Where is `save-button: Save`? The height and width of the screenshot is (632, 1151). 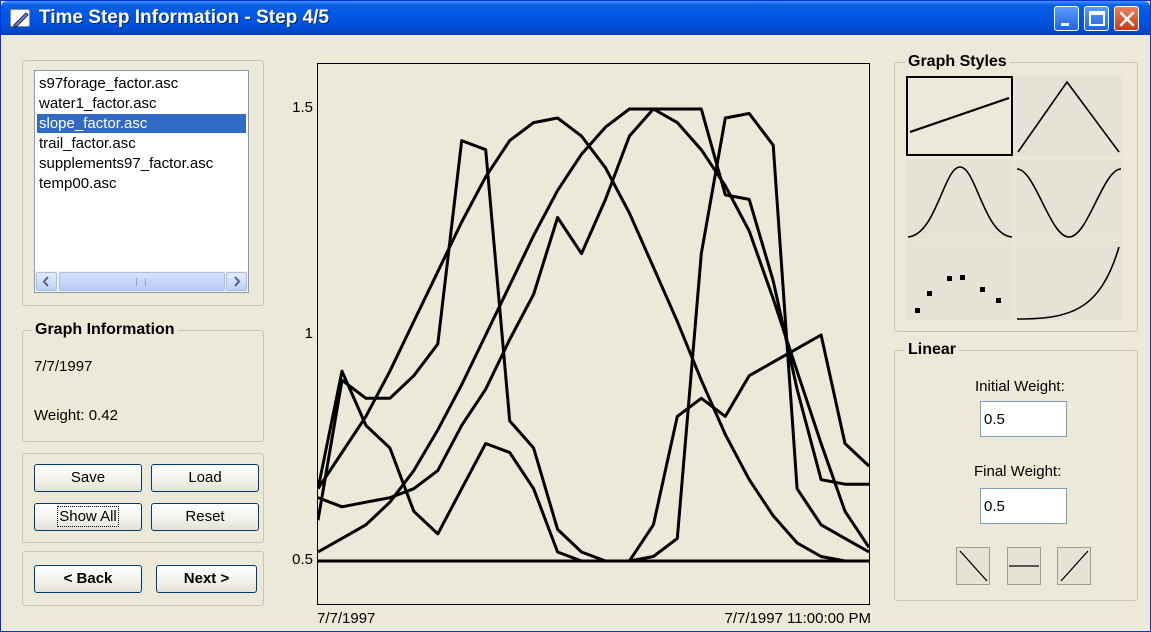
save-button: Save is located at coordinates (88, 478).